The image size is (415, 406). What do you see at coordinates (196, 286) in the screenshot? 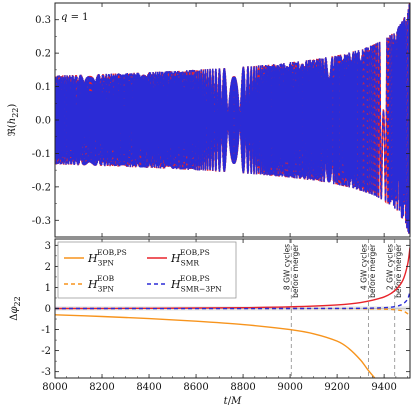
I see `legend-label: HSMR−3PN` at bounding box center [196, 286].